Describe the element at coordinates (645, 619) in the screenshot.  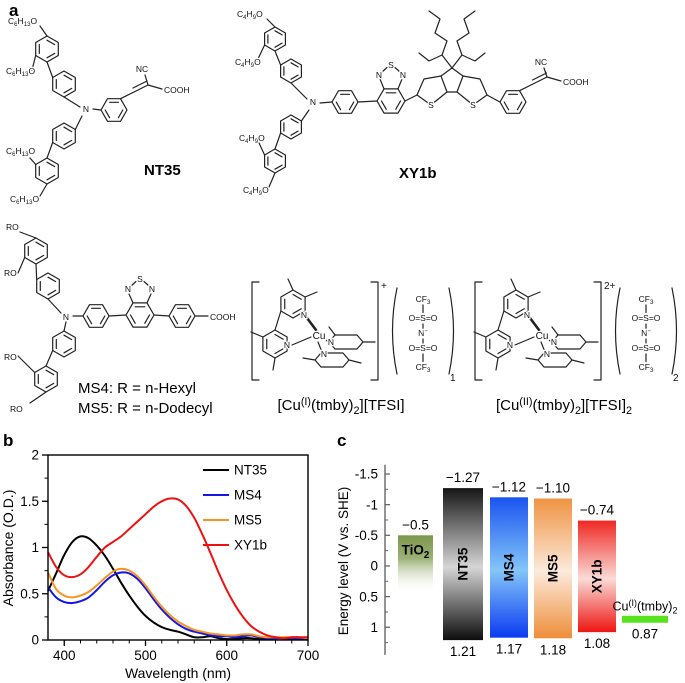
I see `redox-level-bar` at that location.